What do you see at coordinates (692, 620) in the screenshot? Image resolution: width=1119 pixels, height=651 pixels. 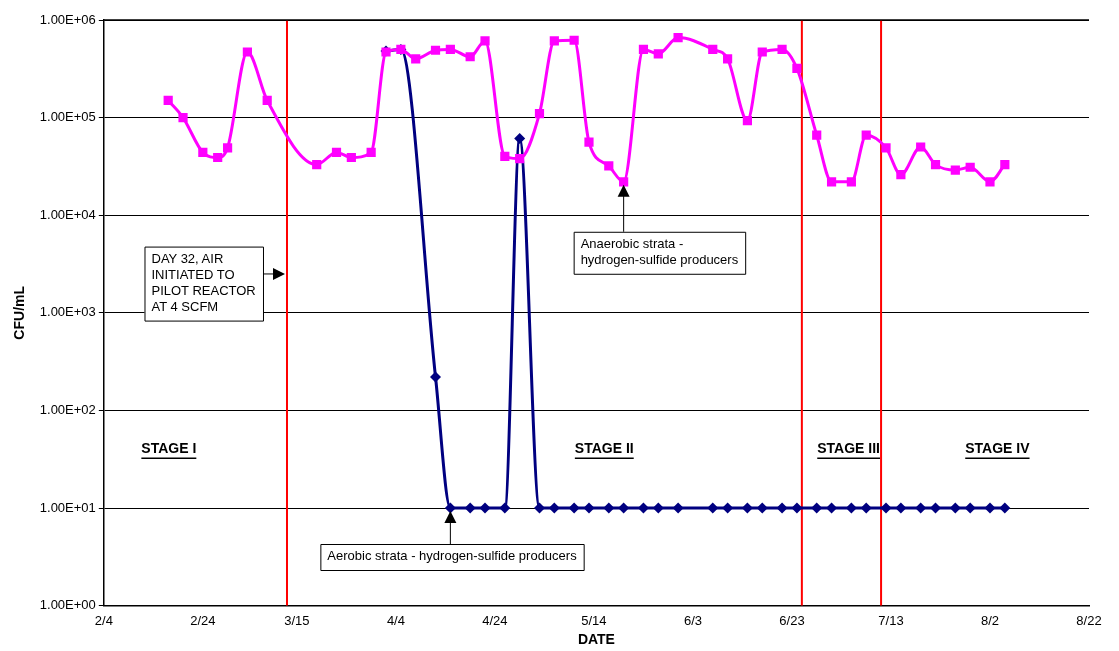 I see `x-tick-label: 6/3` at bounding box center [692, 620].